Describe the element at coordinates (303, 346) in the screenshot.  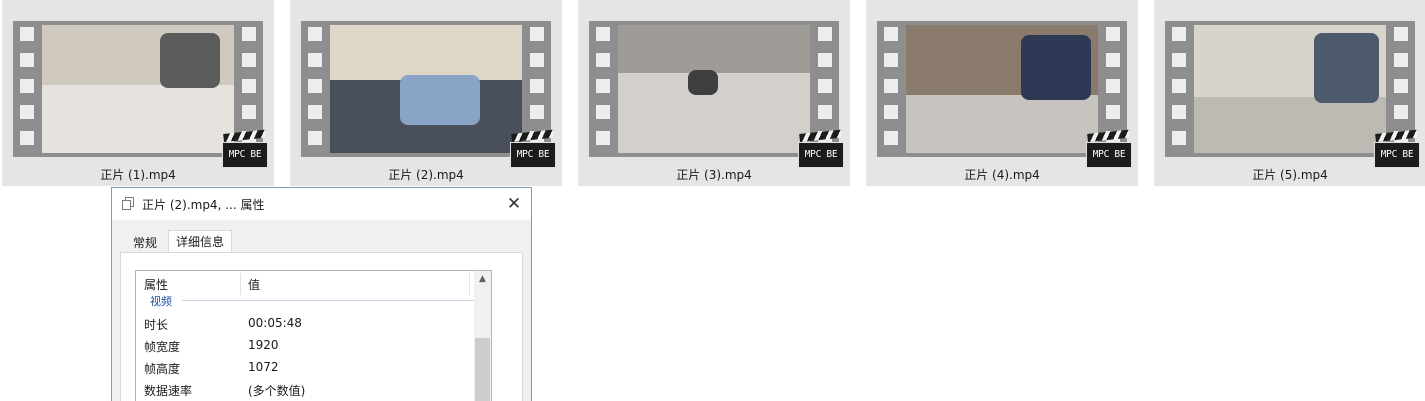
I see `list-item: 帧宽度 1920` at that location.